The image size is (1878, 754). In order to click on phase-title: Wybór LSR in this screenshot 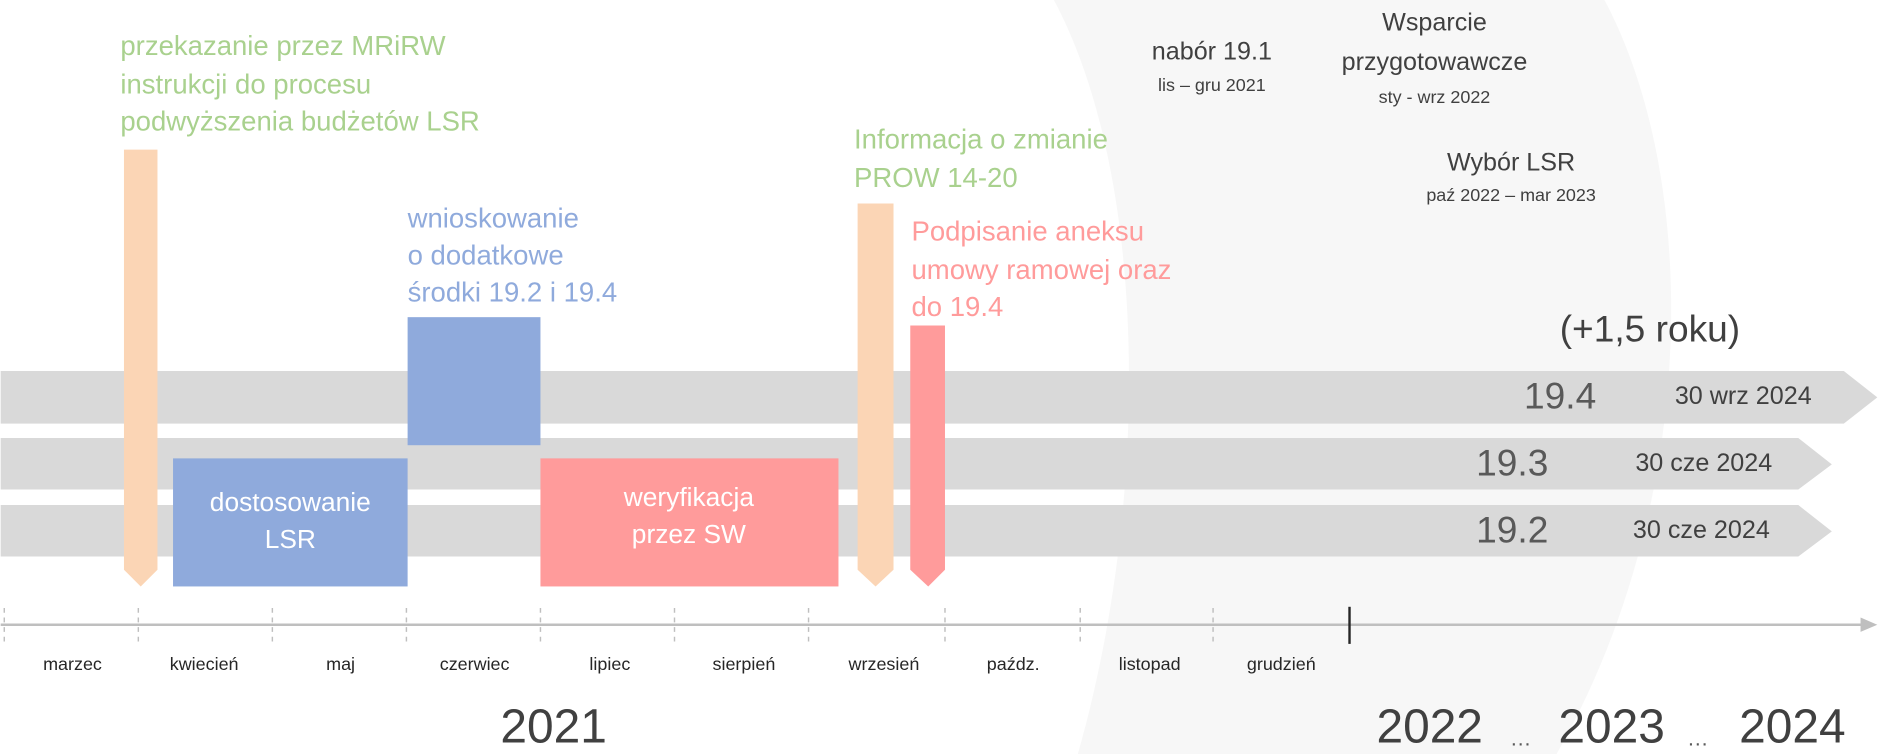, I will do `click(1511, 163)`.